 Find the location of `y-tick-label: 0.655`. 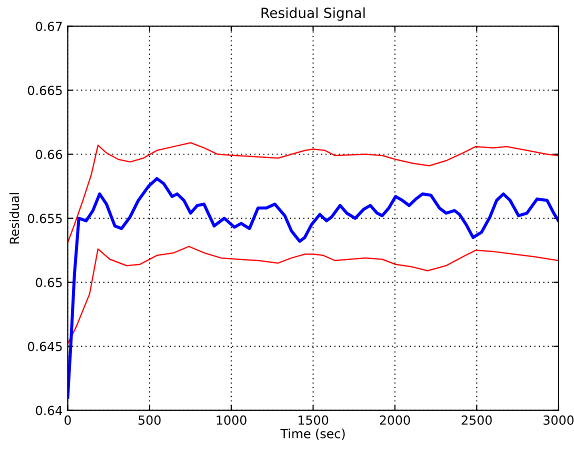

y-tick-label: 0.655 is located at coordinates (45, 219).